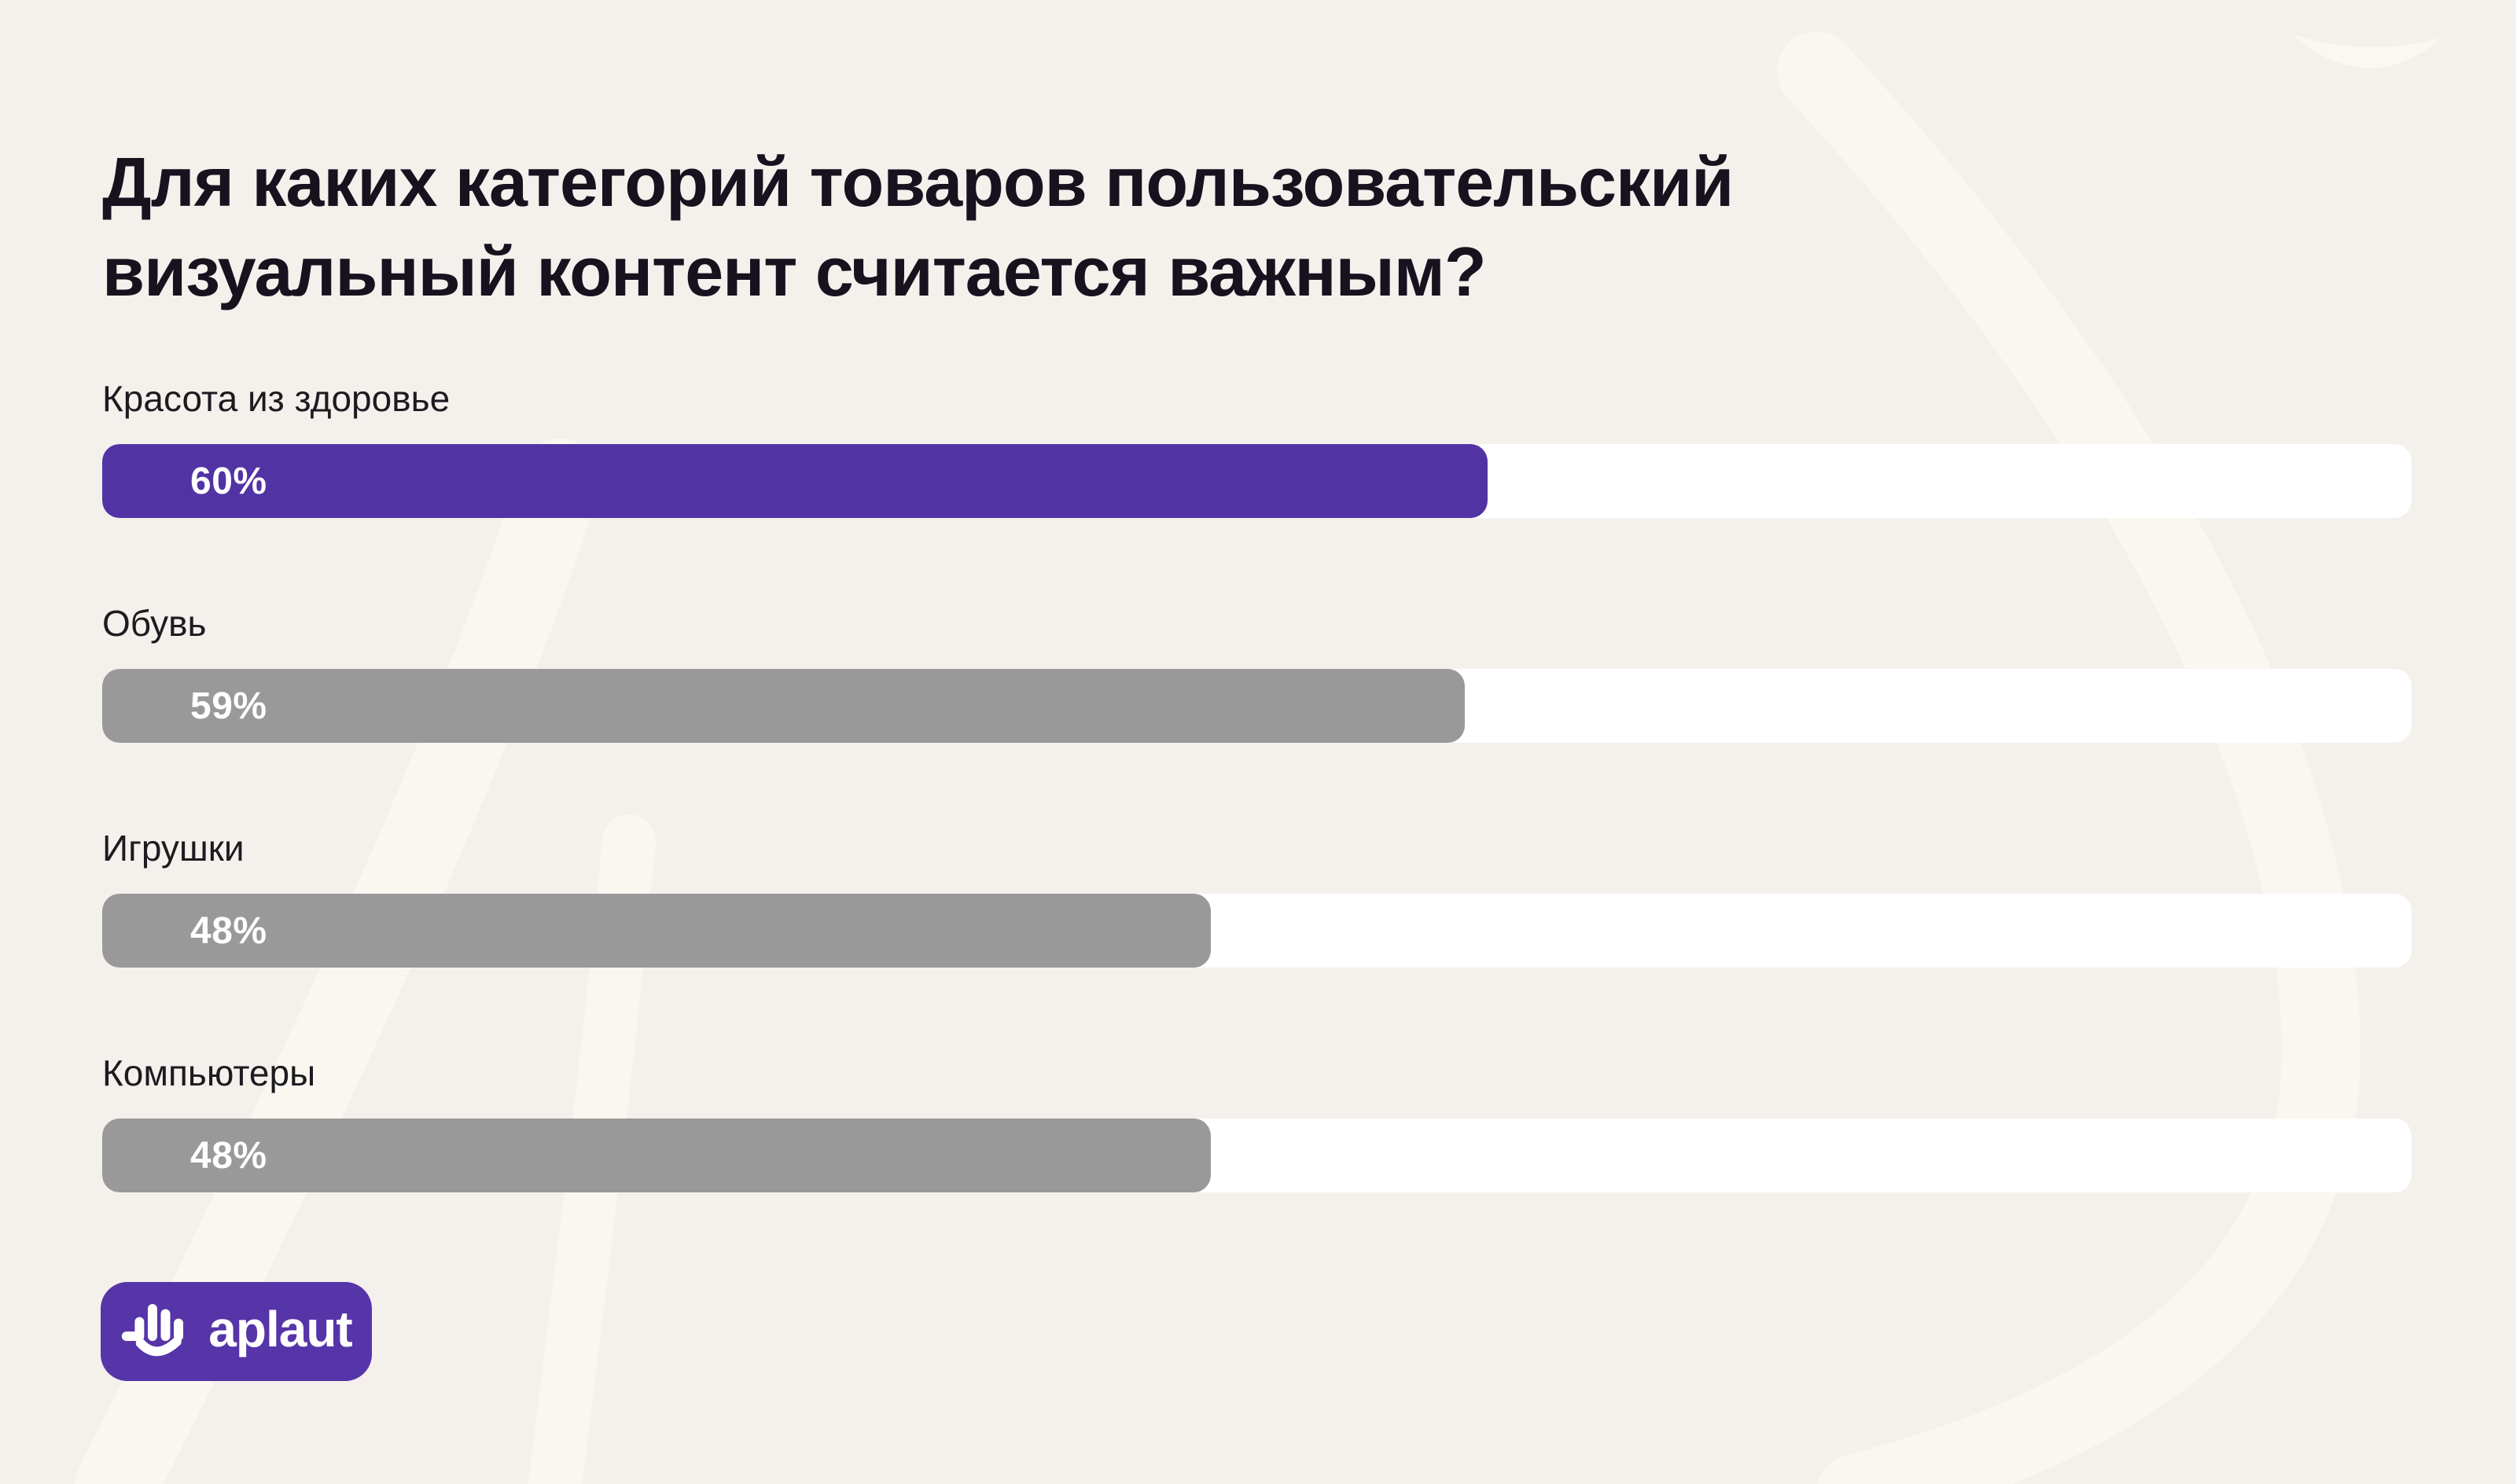  What do you see at coordinates (280, 1329) in the screenshot?
I see `aplaut-logo-text: aplaut` at bounding box center [280, 1329].